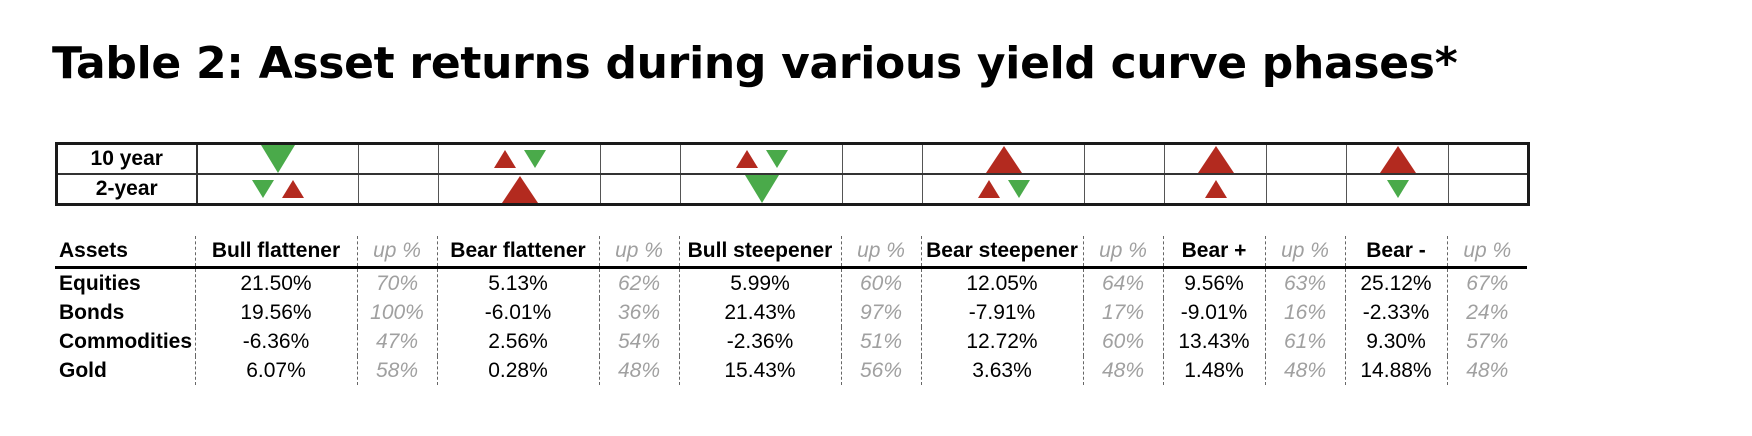  Describe the element at coordinates (518, 370) in the screenshot. I see `return-cell: 0.28%` at that location.